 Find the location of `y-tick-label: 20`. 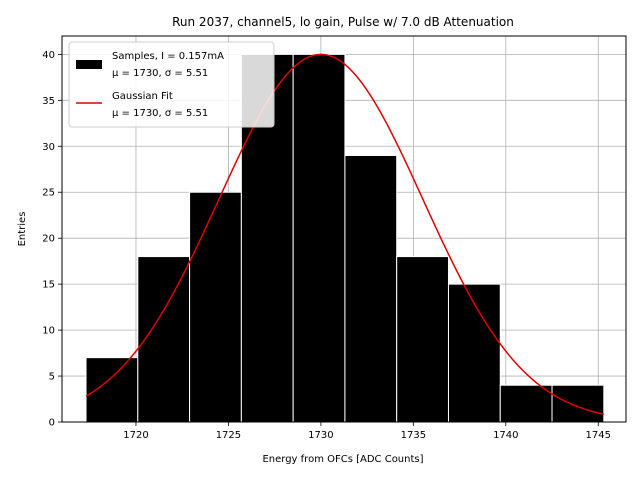

y-tick-label: 20 is located at coordinates (48, 239).